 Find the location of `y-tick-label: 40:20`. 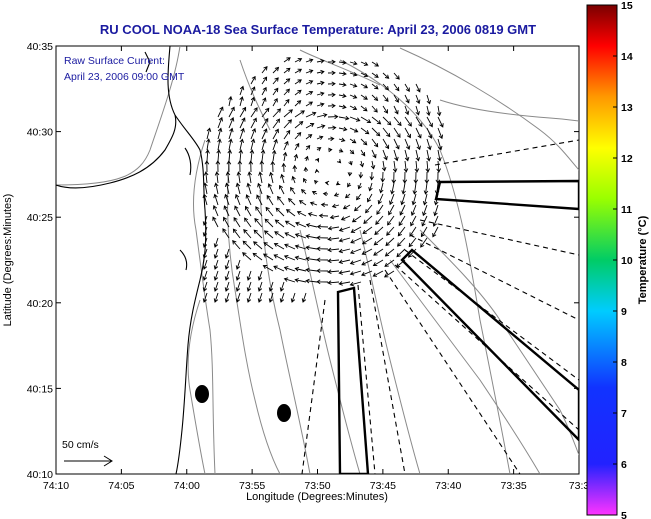

y-tick-label: 40:20 is located at coordinates (40, 304).